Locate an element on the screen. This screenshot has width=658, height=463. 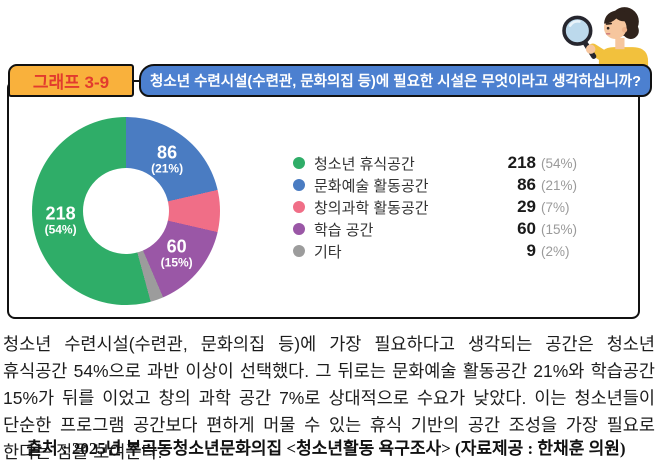
legend-category-label: 문화예술 활동공간 is located at coordinates (371, 186).